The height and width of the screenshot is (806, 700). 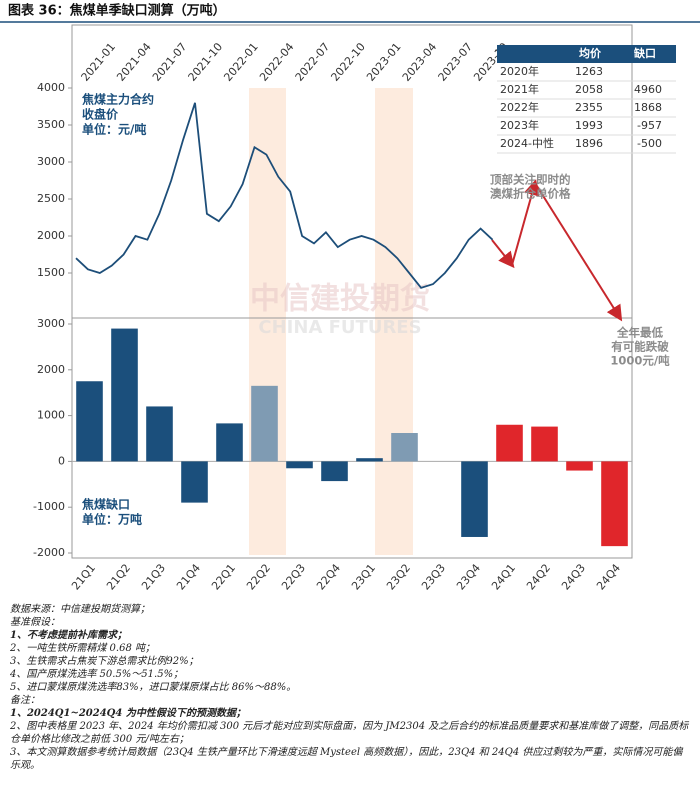 What do you see at coordinates (530, 180) in the screenshot?
I see `annotation: 顶部关注即时的` at bounding box center [530, 180].